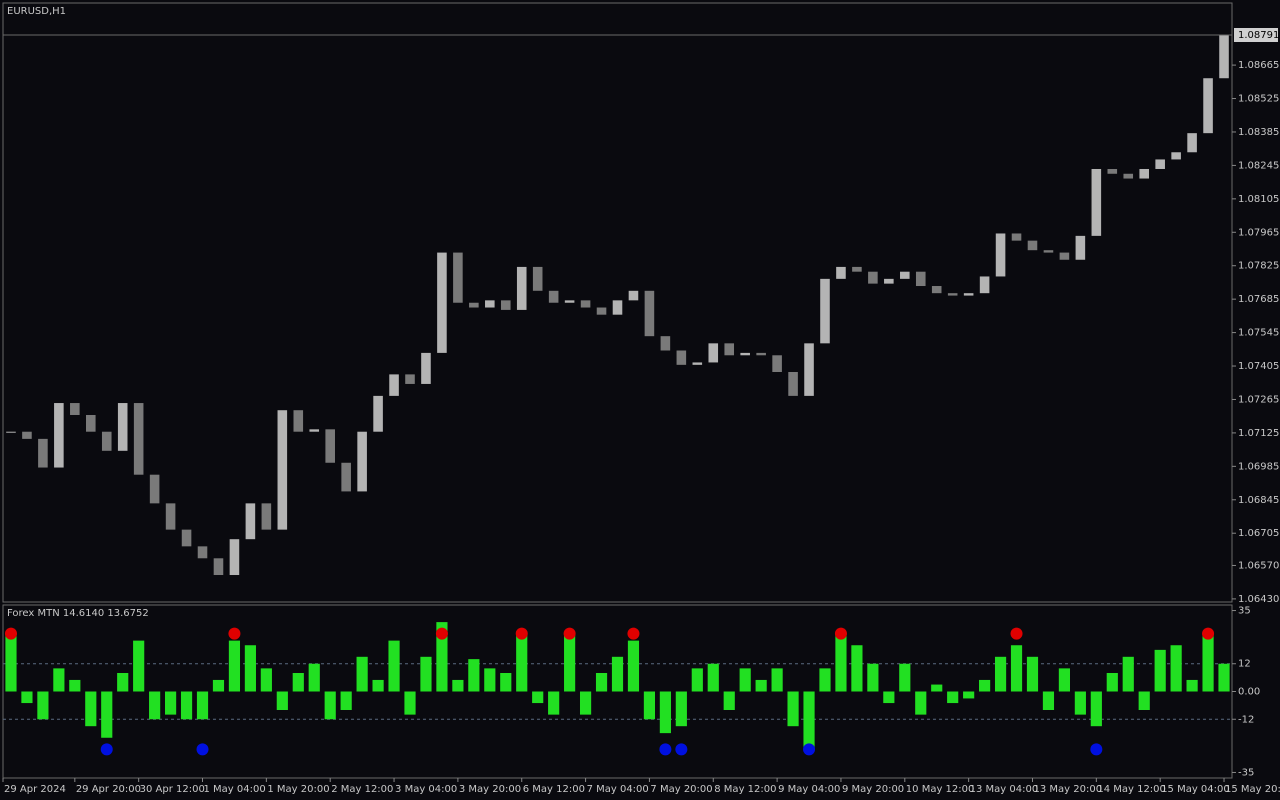 The image size is (1280, 800). What do you see at coordinates (1195, 789) in the screenshot?
I see `x-tick-label: 15 May 04:00` at bounding box center [1195, 789].